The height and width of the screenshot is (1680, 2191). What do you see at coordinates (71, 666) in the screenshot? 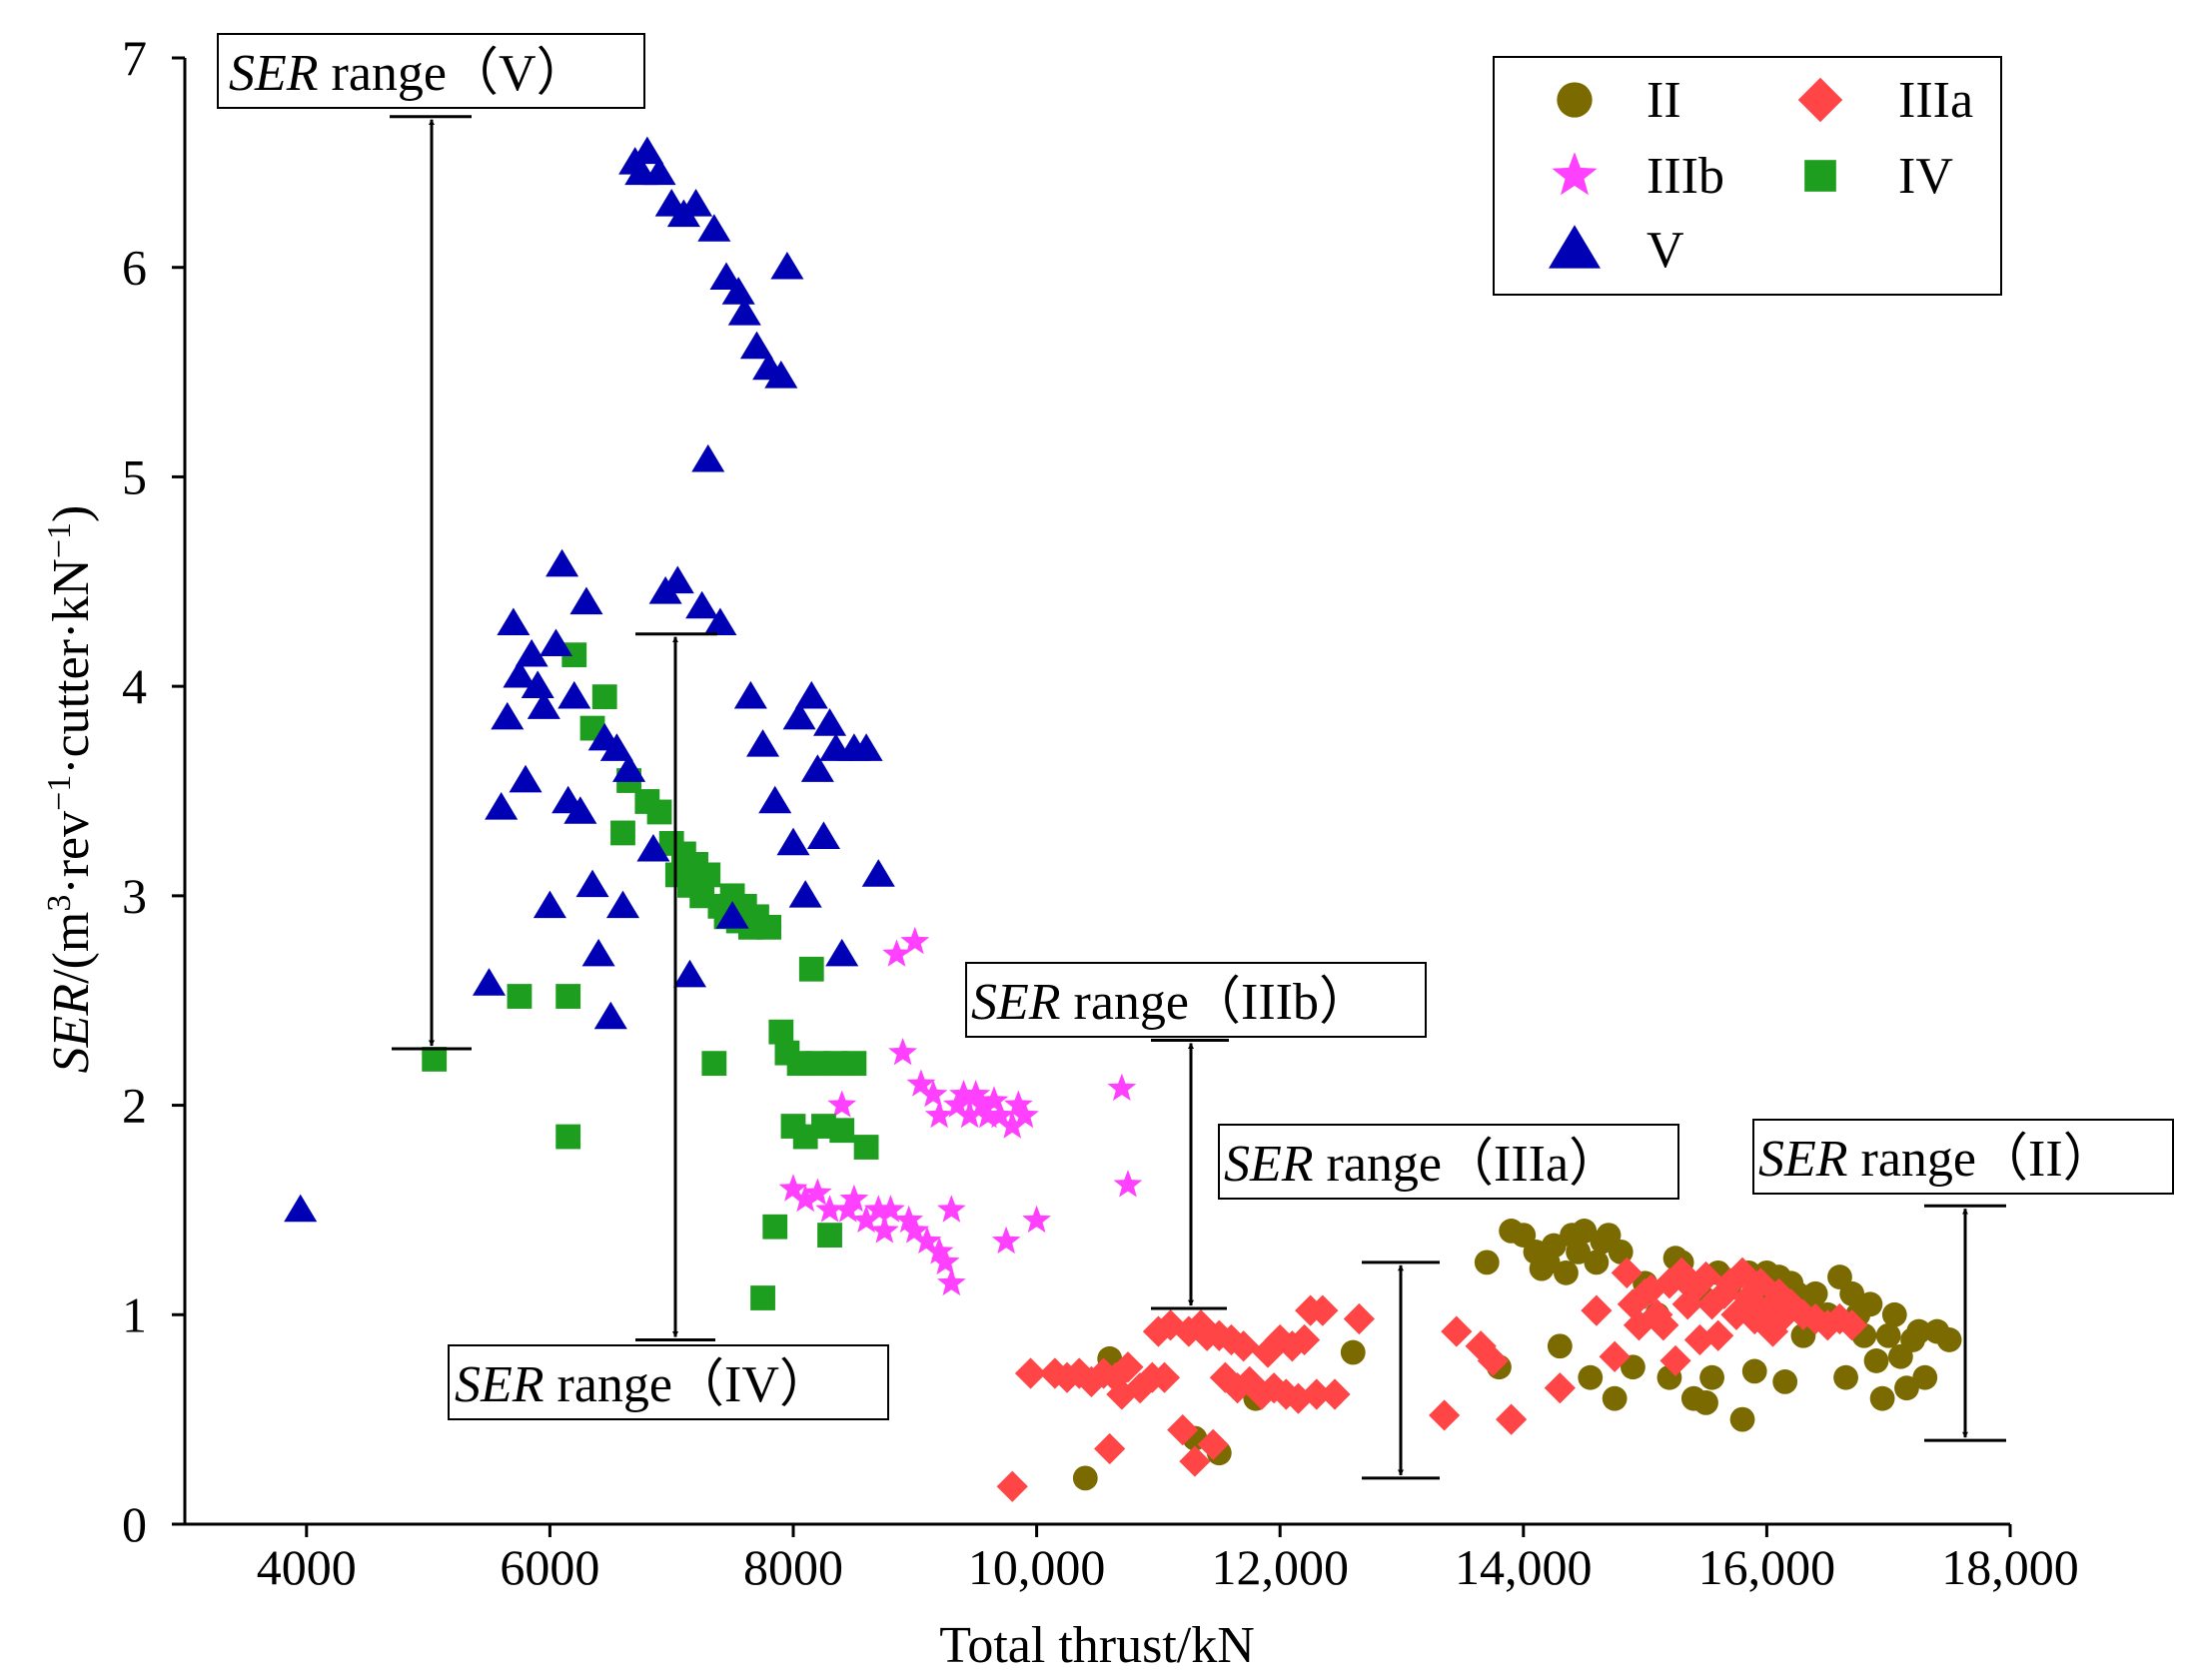
I see `y-axis-title-cutter: ·cutter·kN` at bounding box center [71, 666].